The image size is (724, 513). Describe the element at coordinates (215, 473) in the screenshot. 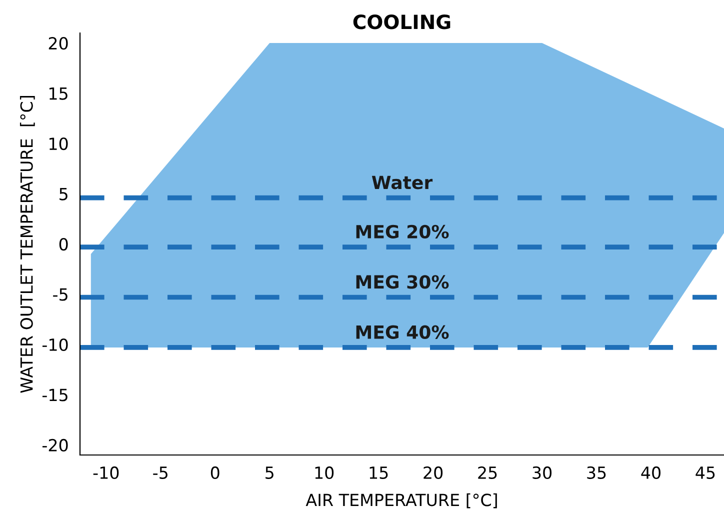

I see `x-tick-label: 0` at that location.